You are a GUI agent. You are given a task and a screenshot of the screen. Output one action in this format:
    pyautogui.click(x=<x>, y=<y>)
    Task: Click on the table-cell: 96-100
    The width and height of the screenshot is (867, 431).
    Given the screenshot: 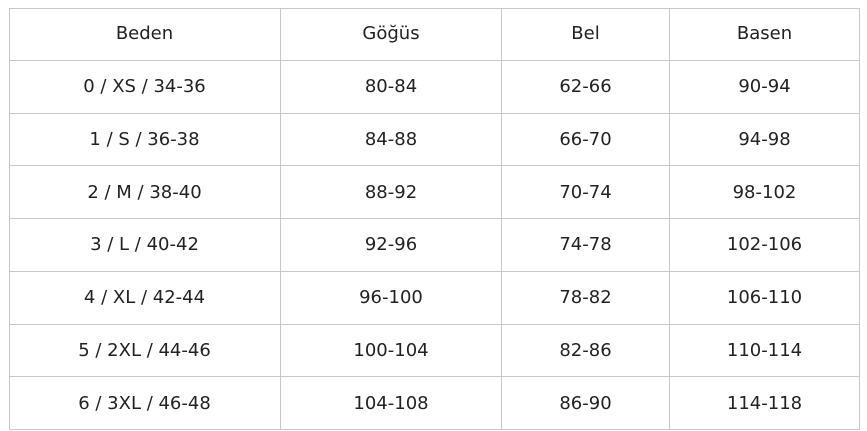 What is the action you would take?
    pyautogui.click(x=391, y=298)
    